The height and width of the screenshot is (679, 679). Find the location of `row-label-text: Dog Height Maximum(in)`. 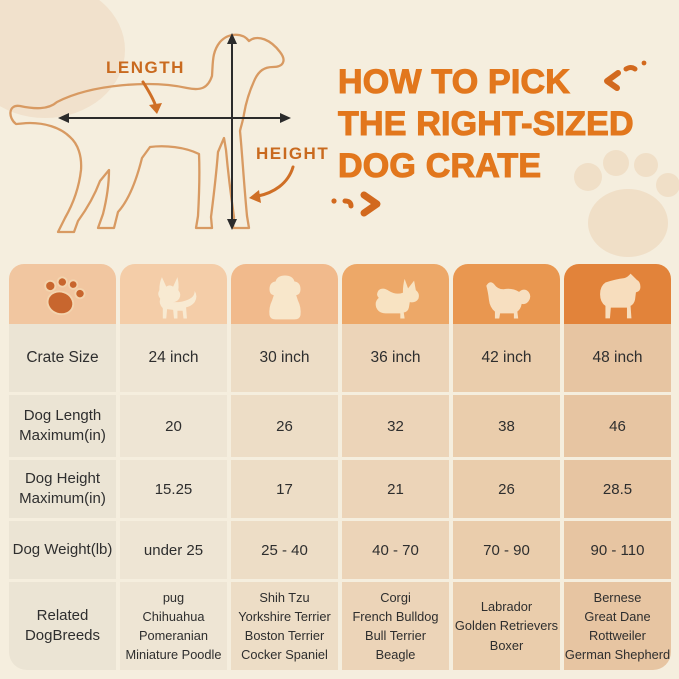

row-label-text: Dog Height Maximum(in) is located at coordinates (62, 488).